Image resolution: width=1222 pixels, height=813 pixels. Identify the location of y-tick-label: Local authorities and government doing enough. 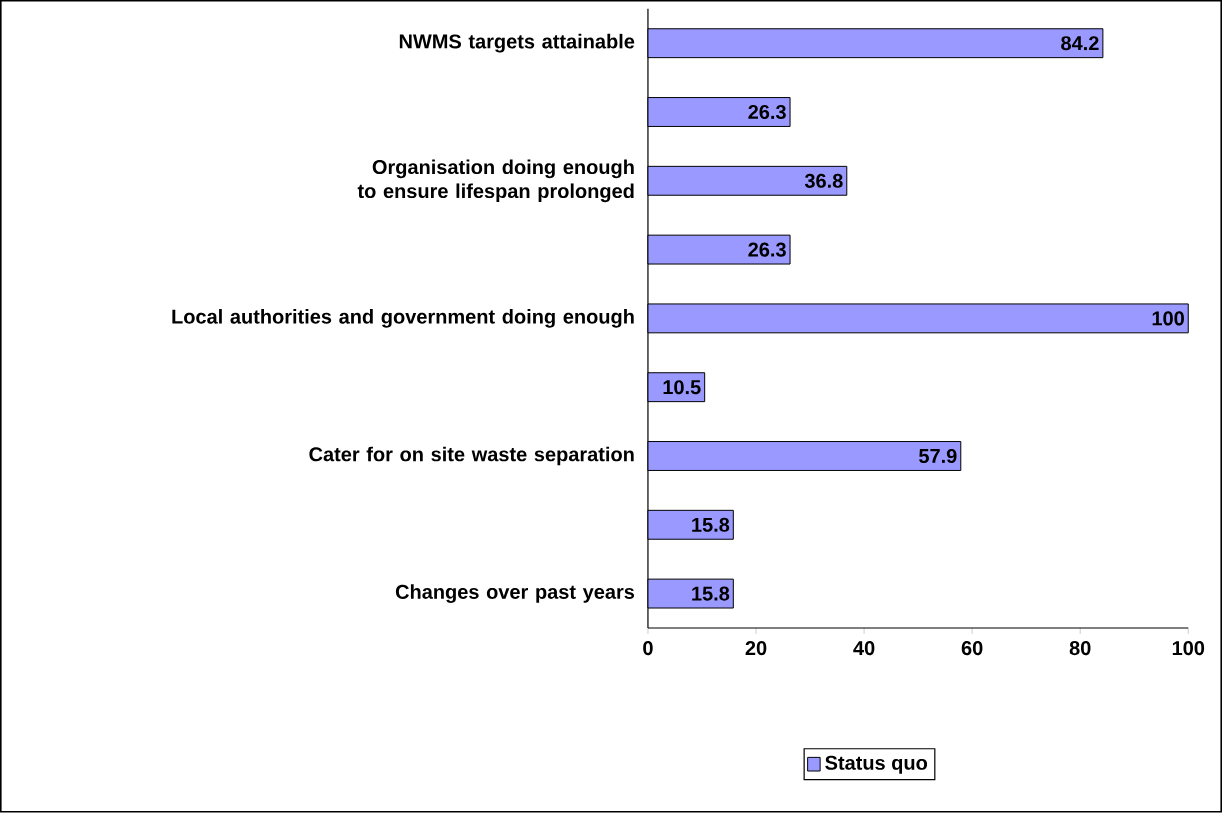
(403, 318).